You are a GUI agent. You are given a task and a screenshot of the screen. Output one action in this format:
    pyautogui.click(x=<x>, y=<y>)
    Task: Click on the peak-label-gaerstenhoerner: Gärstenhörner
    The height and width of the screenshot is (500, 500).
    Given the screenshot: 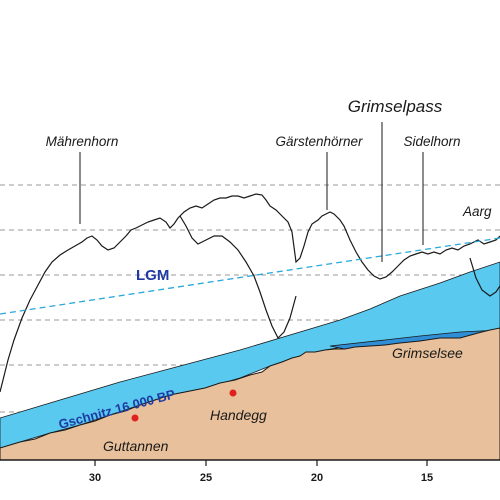 What is the action you would take?
    pyautogui.click(x=319, y=141)
    